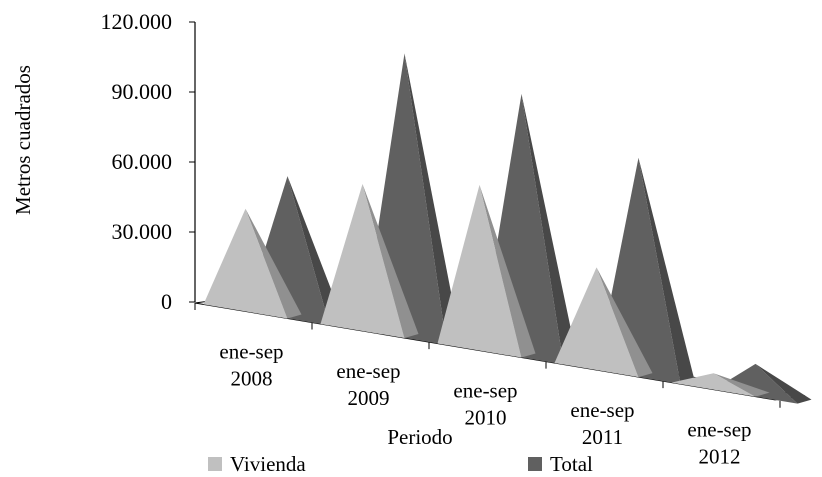 This screenshot has height=477, width=822. I want to click on y-tick-label: 90.000, so click(142, 91).